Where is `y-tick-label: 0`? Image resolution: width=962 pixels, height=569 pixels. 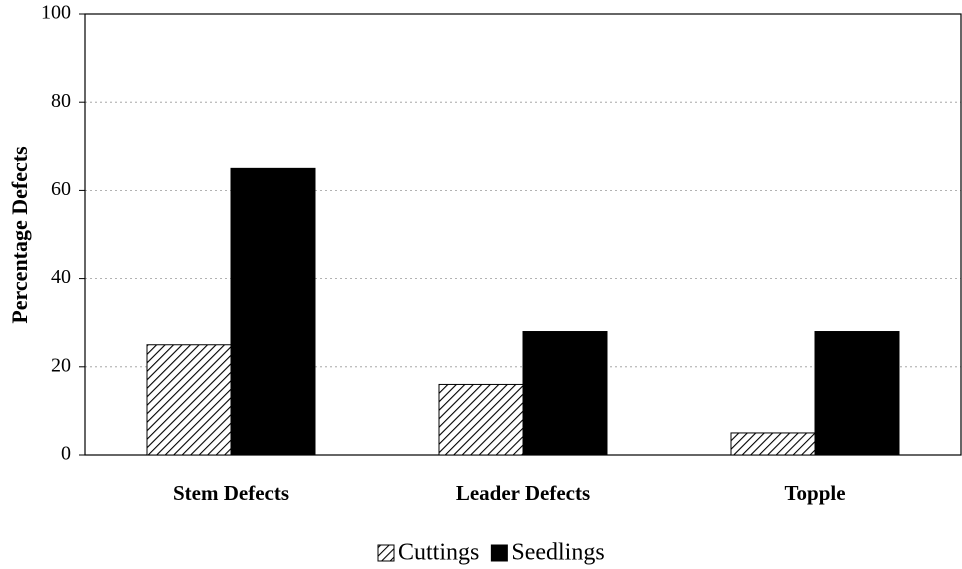
y-tick-label: 0 is located at coordinates (66, 454).